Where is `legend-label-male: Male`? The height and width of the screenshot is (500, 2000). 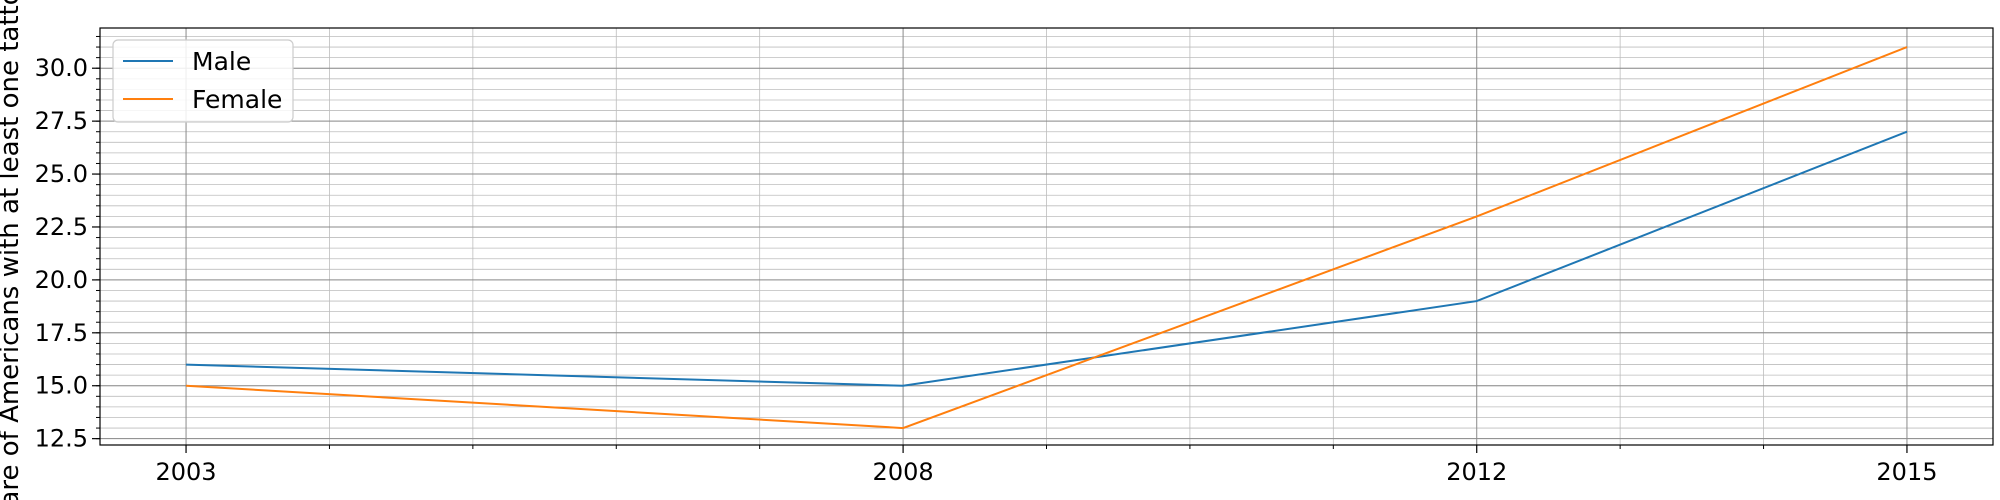
legend-label-male: Male is located at coordinates (221, 61).